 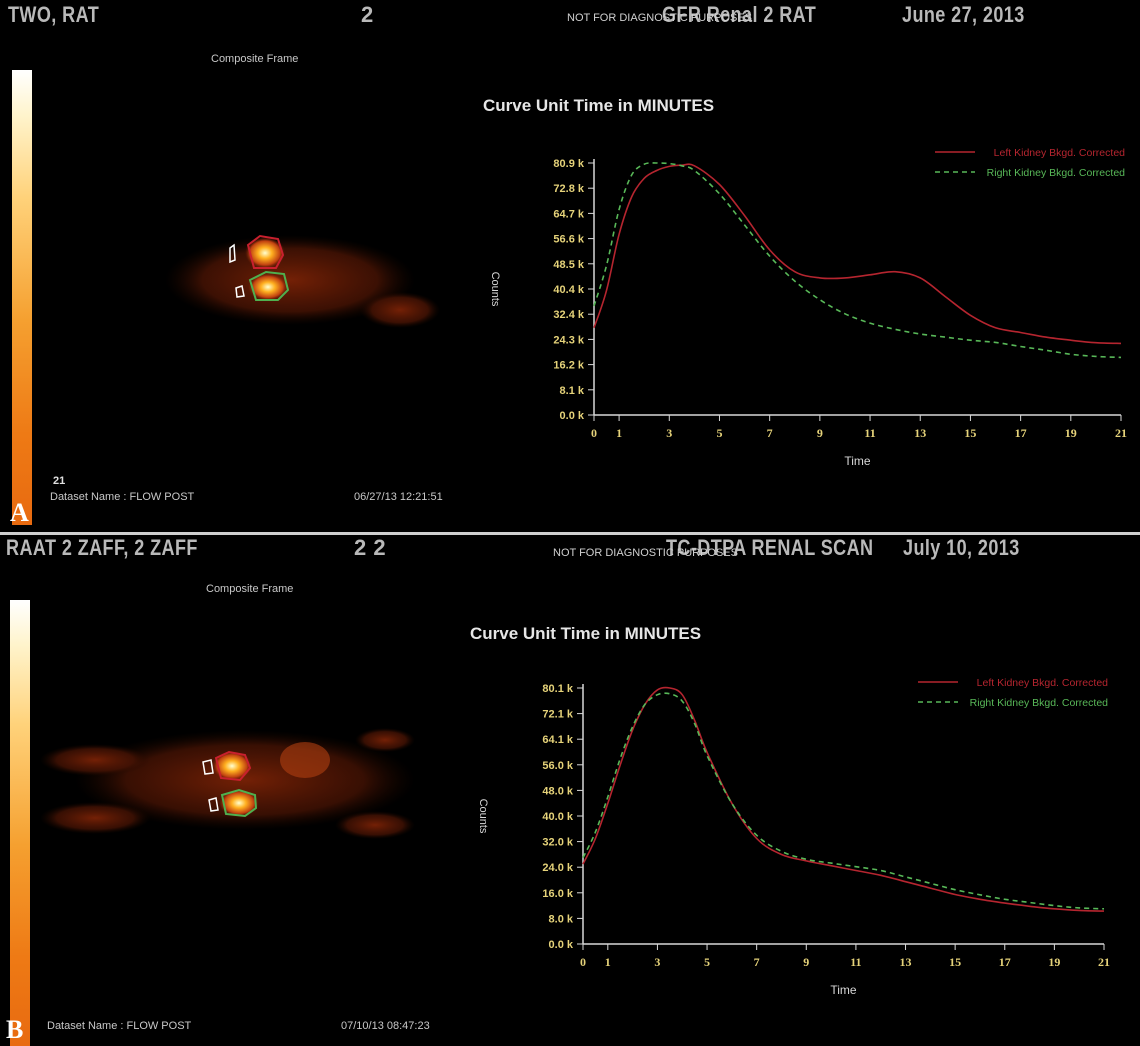 What do you see at coordinates (95, 760) in the screenshot?
I see `rat-limb-upper-left` at bounding box center [95, 760].